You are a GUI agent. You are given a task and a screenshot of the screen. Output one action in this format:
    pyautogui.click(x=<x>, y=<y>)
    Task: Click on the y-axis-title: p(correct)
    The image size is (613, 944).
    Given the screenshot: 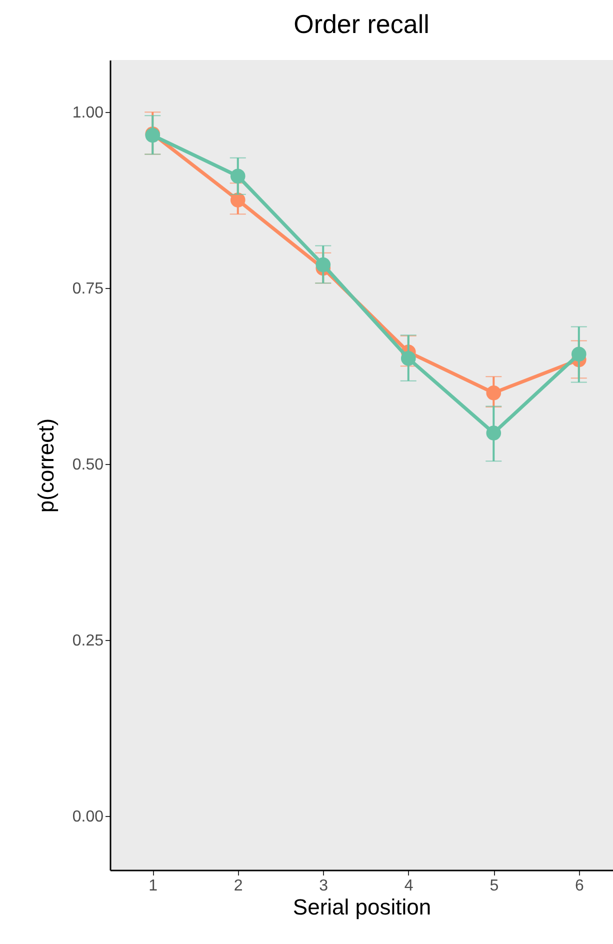 What is the action you would take?
    pyautogui.click(x=45, y=465)
    